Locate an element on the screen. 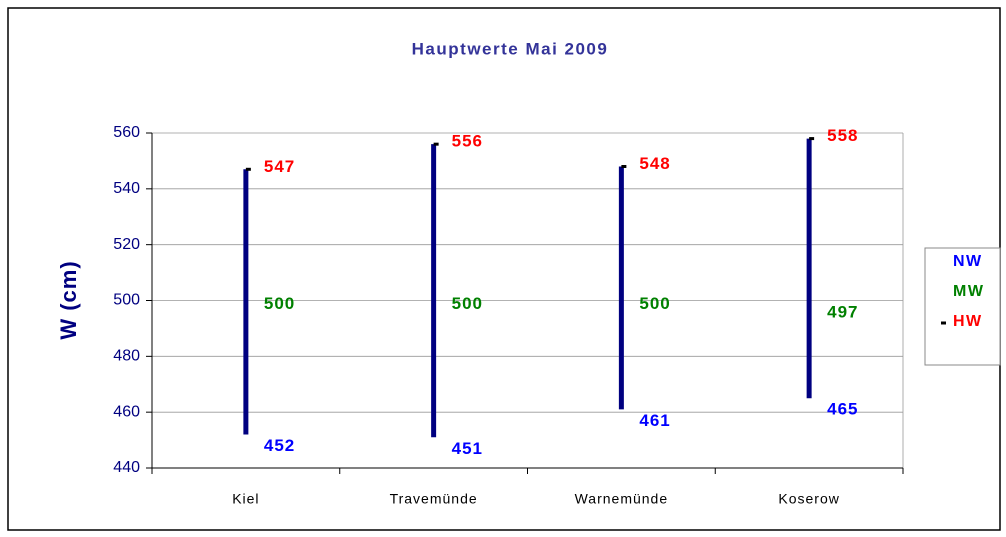 This screenshot has width=1006, height=537. y-tick-label: 500 is located at coordinates (126, 300).